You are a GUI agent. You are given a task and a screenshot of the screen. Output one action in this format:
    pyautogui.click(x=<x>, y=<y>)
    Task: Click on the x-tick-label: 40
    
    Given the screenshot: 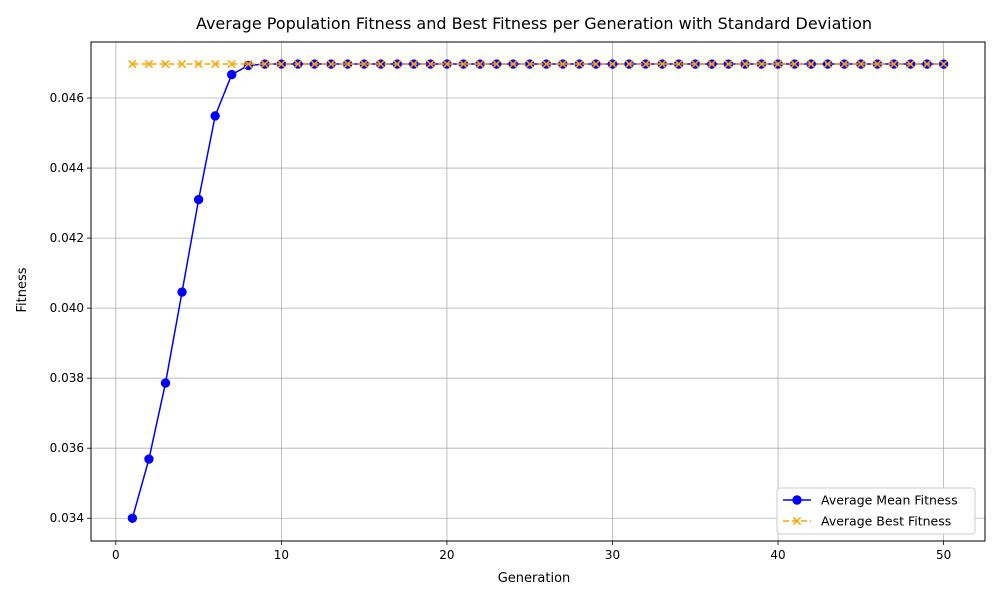 What is the action you would take?
    pyautogui.click(x=777, y=555)
    